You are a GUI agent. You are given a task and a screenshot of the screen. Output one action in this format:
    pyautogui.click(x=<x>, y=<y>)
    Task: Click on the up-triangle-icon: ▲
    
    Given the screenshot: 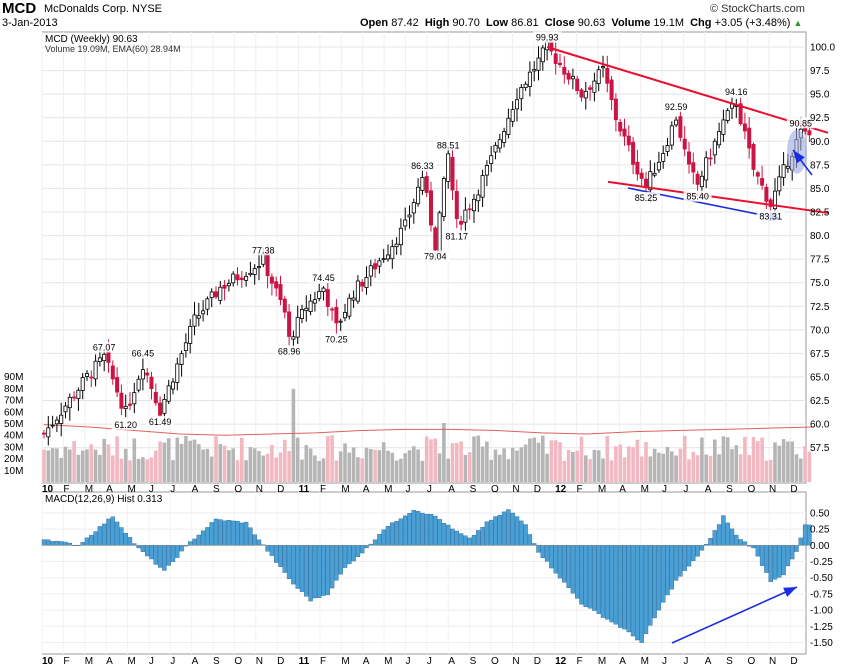 What is the action you would take?
    pyautogui.click(x=798, y=23)
    